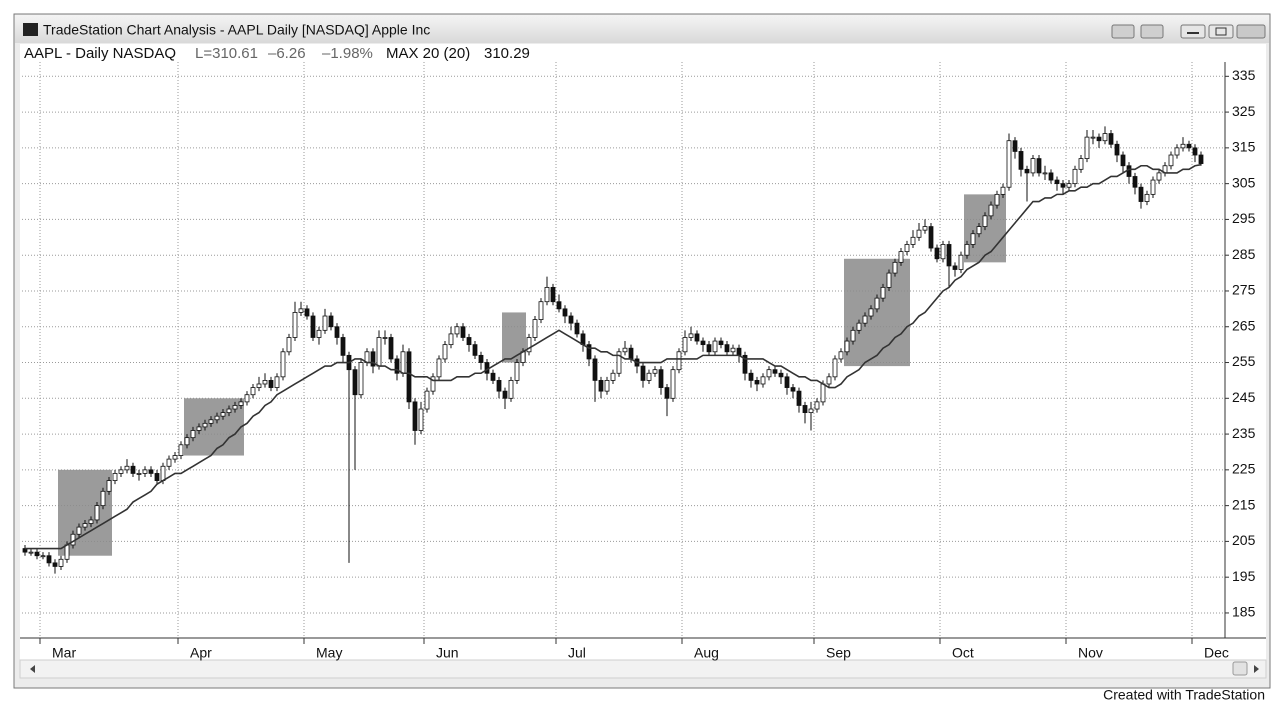 The height and width of the screenshot is (712, 1286). What do you see at coordinates (100, 53) in the screenshot?
I see `symbol-label: AAPL - Daily NASDAQ` at bounding box center [100, 53].